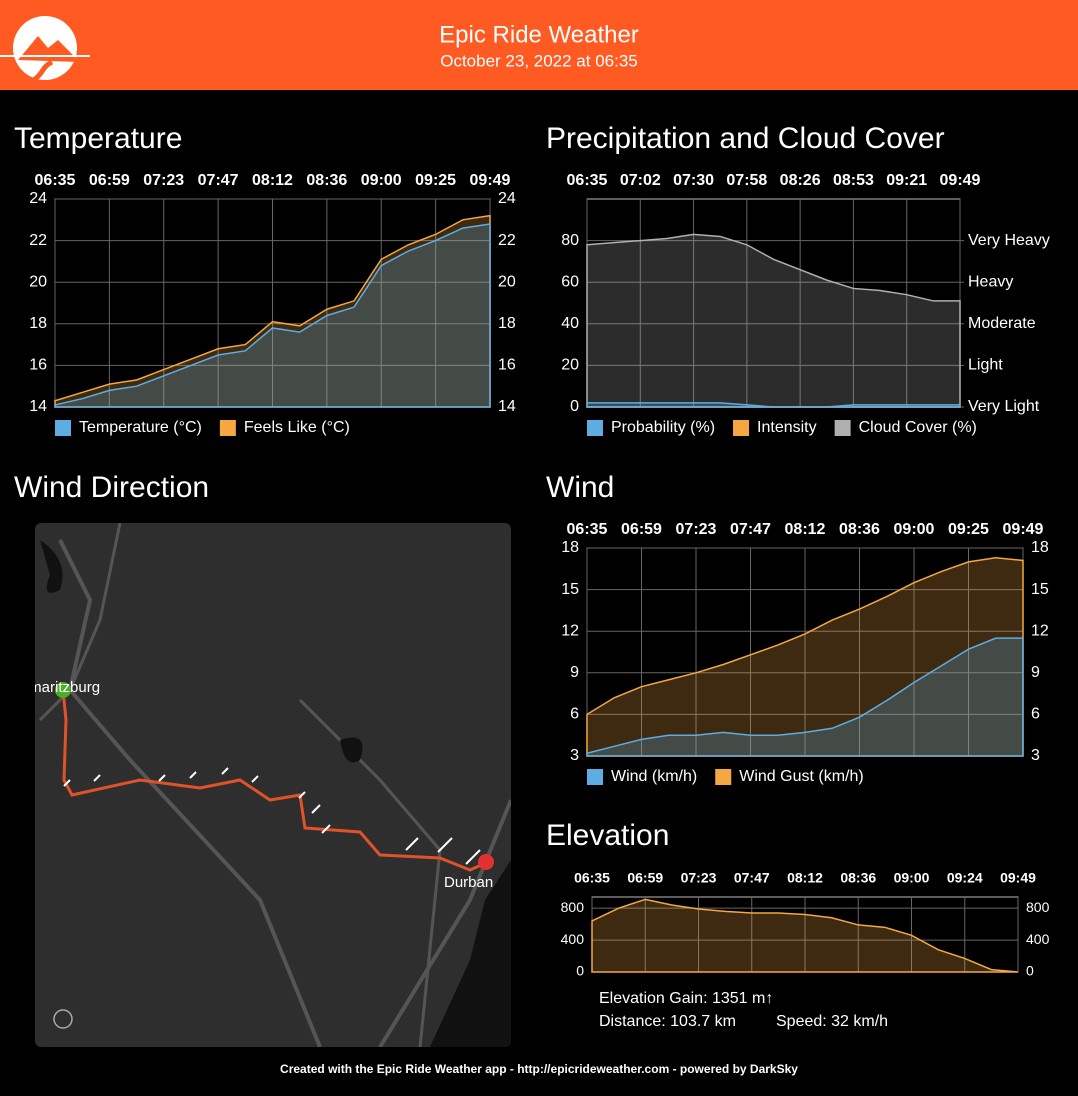  I want to click on y-tick-label-right: 400, so click(1038, 939).